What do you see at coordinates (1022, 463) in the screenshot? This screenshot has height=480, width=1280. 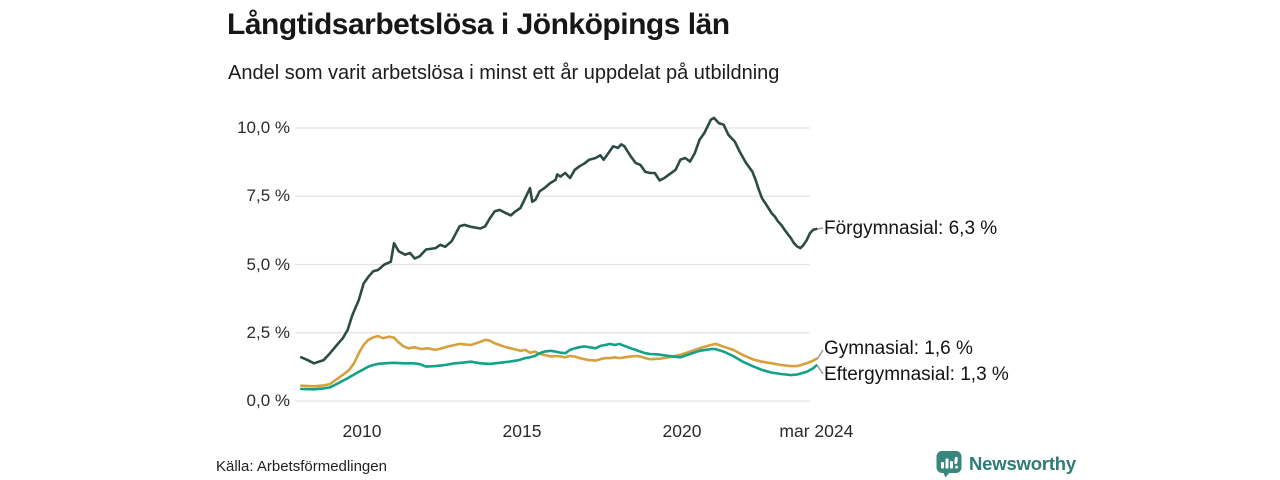 I see `newsworthy-wordmark: Newsworthy` at bounding box center [1022, 463].